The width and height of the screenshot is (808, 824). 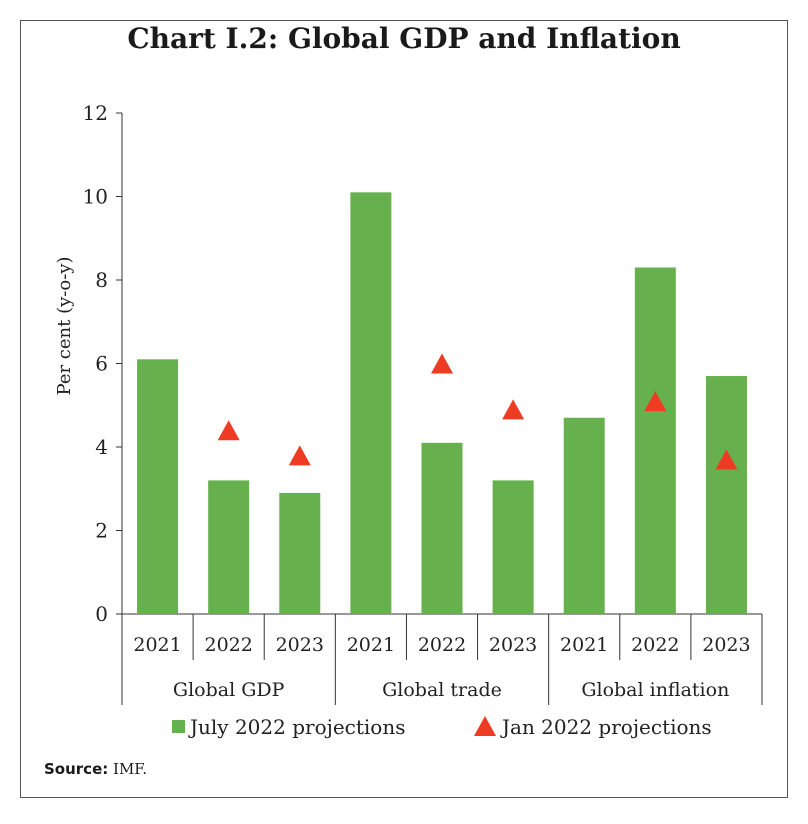 I want to click on y-tick-label: 10, so click(x=95, y=197).